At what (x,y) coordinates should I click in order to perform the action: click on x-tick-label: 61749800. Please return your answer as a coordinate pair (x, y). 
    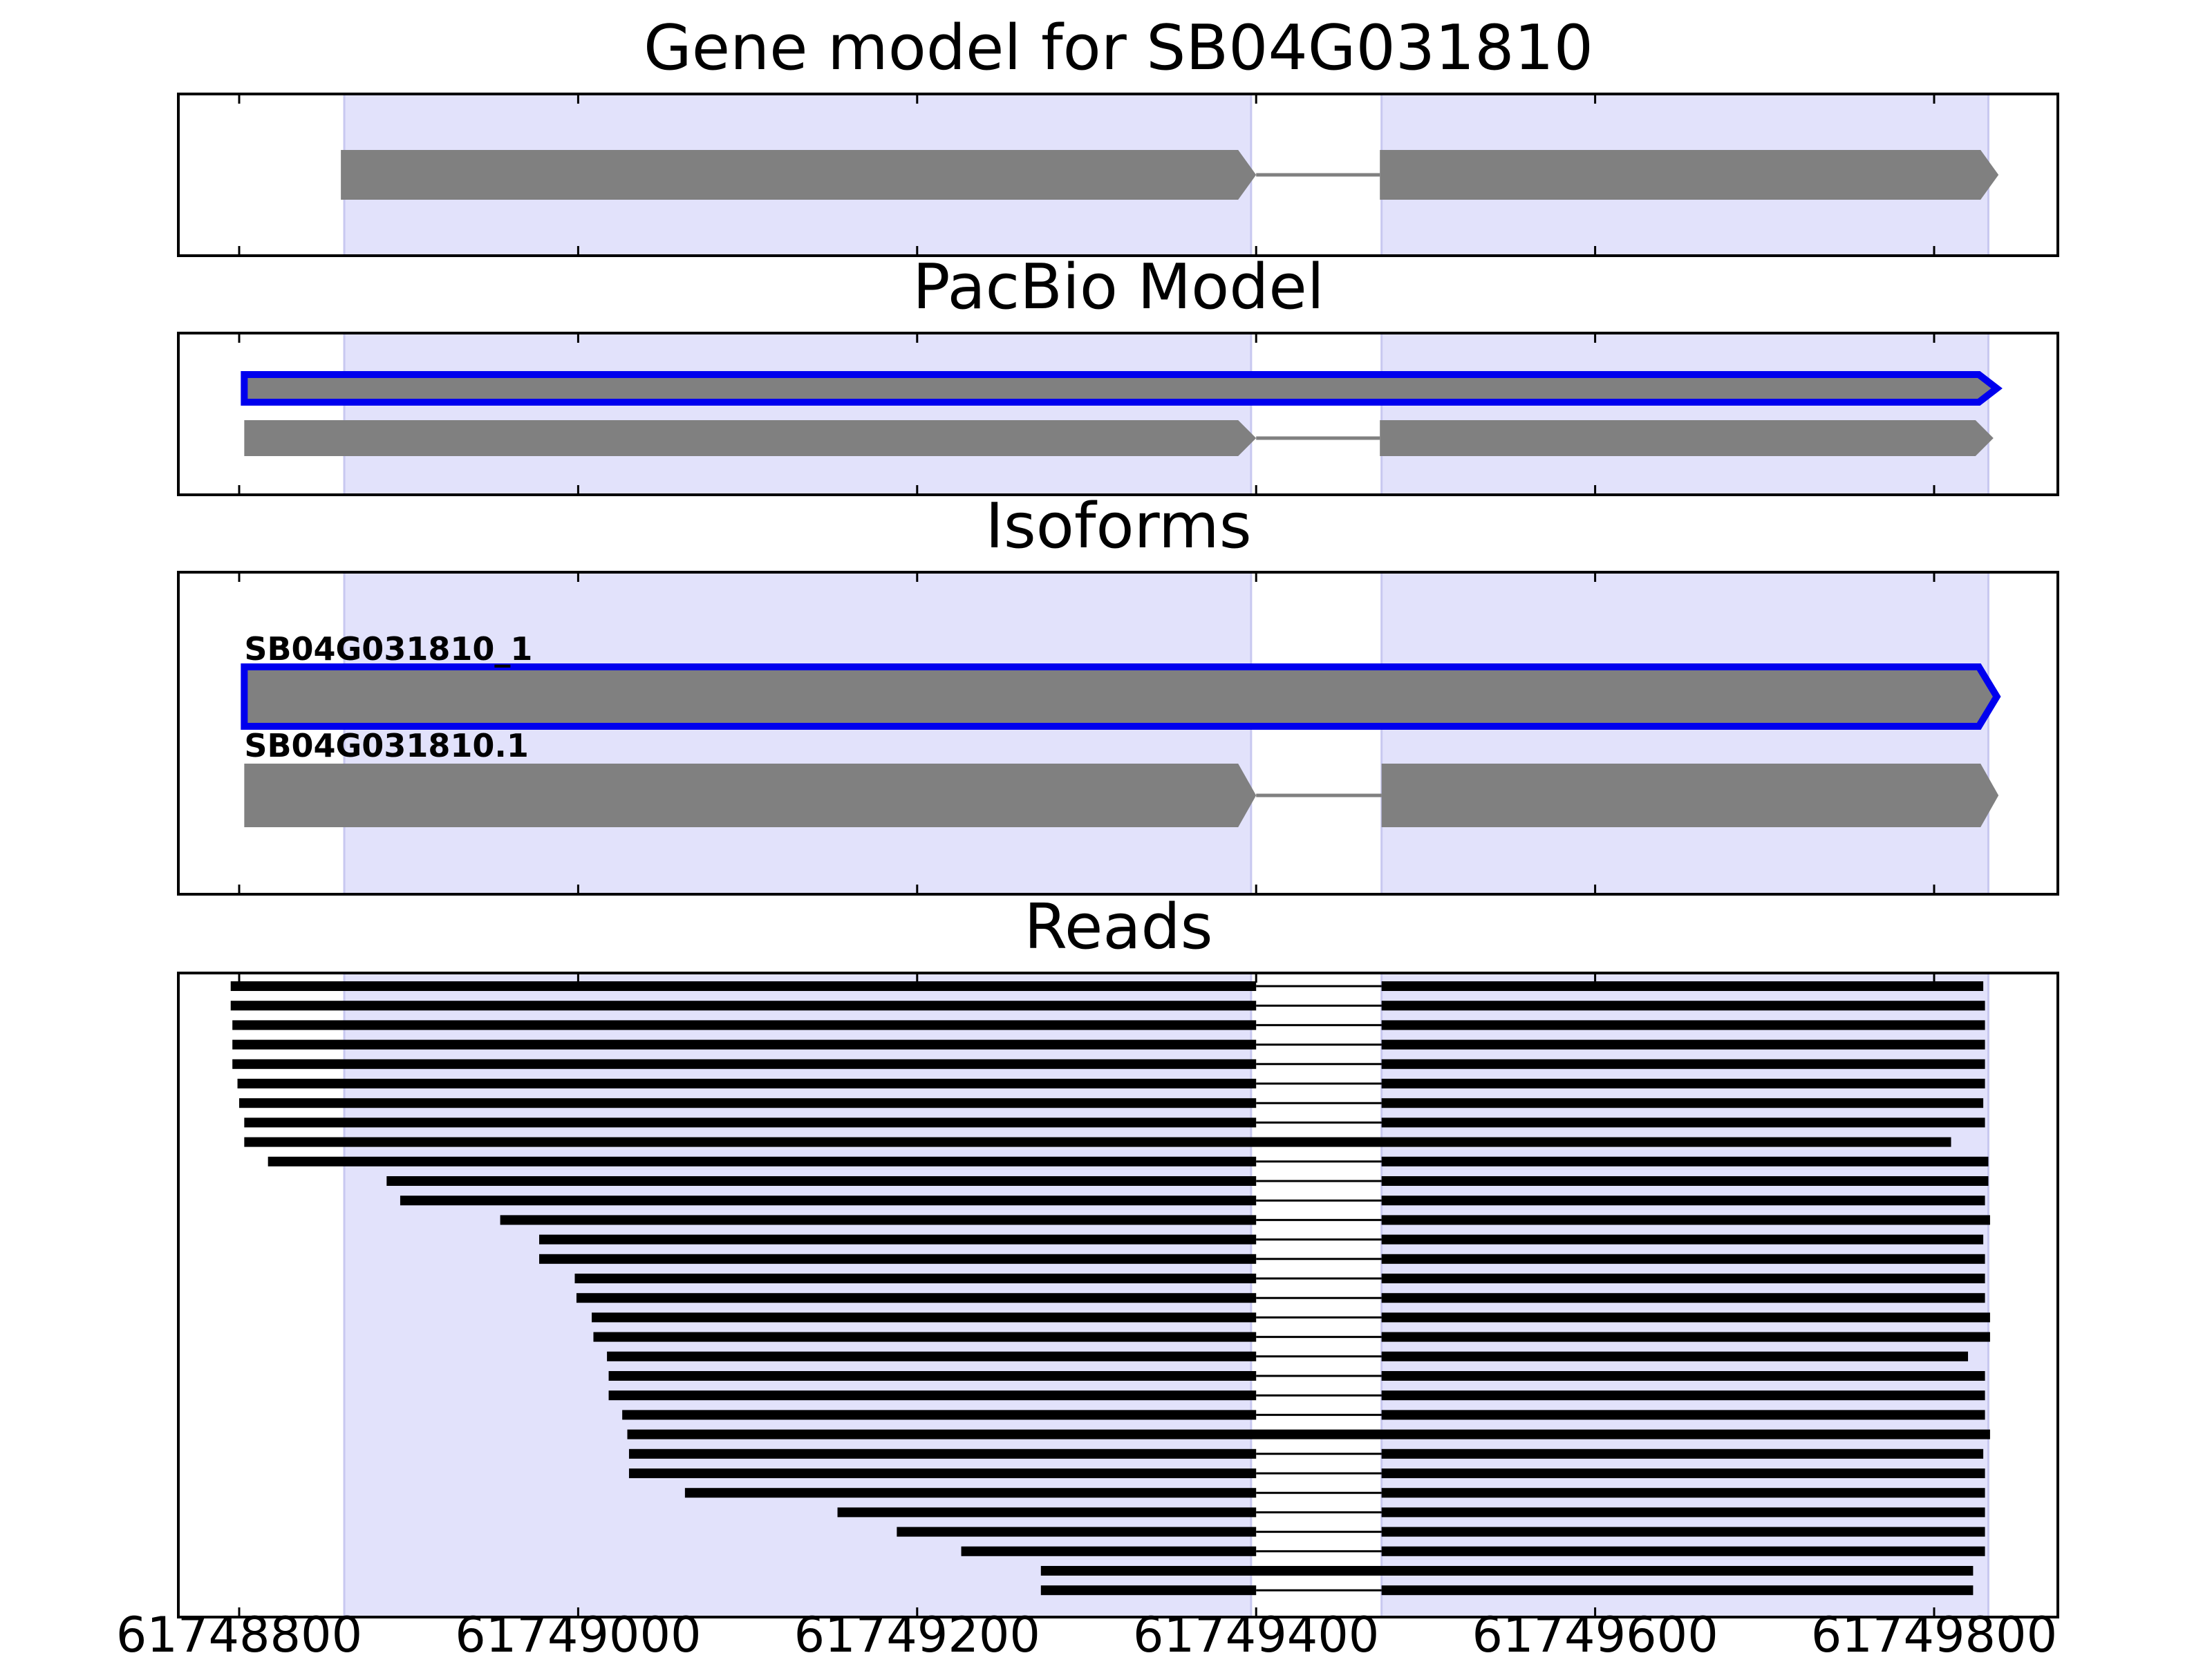
    Looking at the image, I should click on (1934, 1633).